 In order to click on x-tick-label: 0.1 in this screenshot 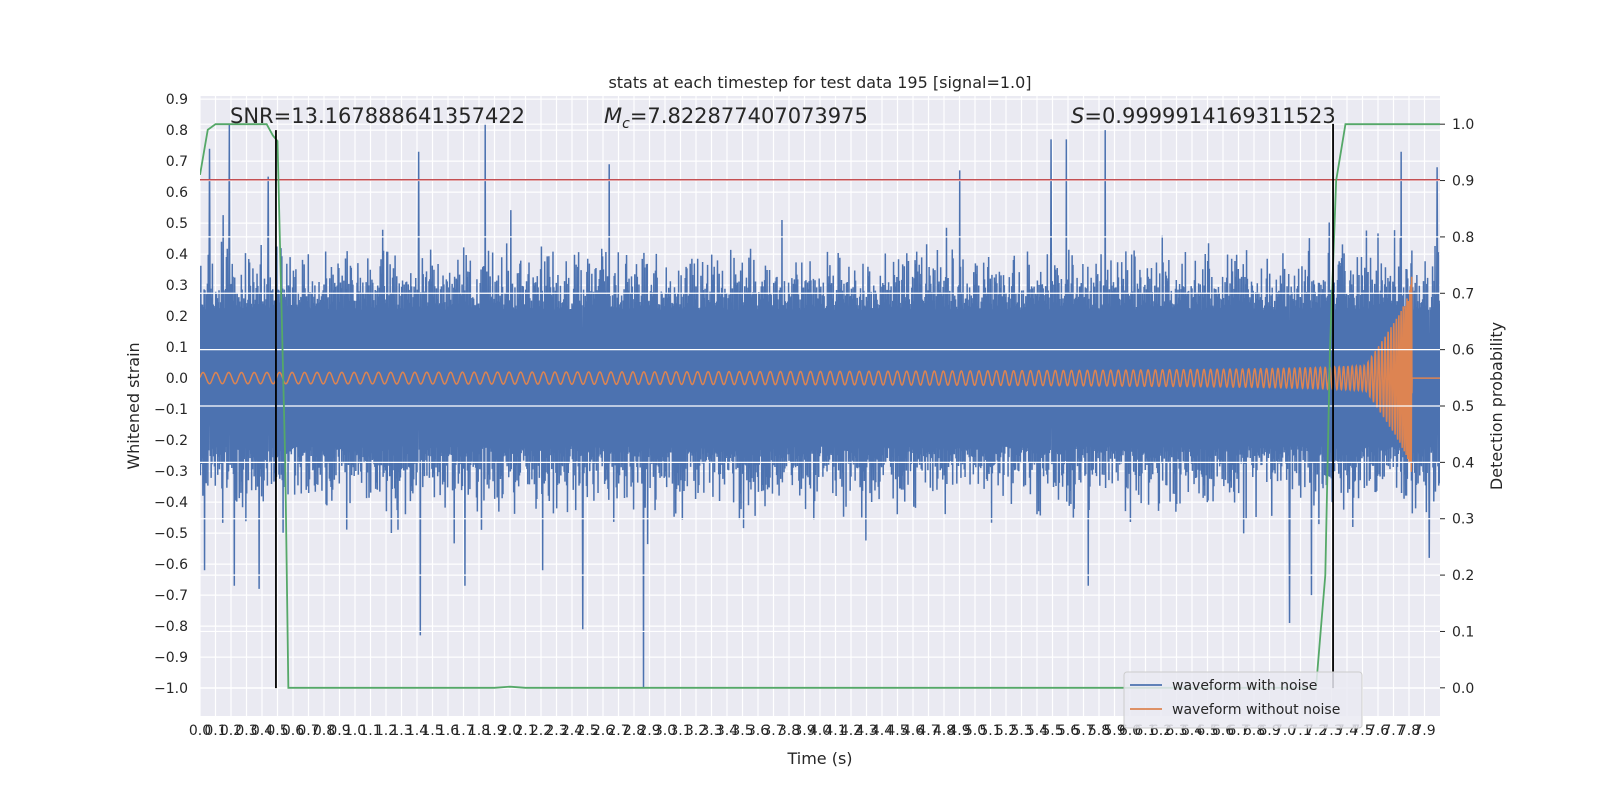, I will do `click(215, 731)`.